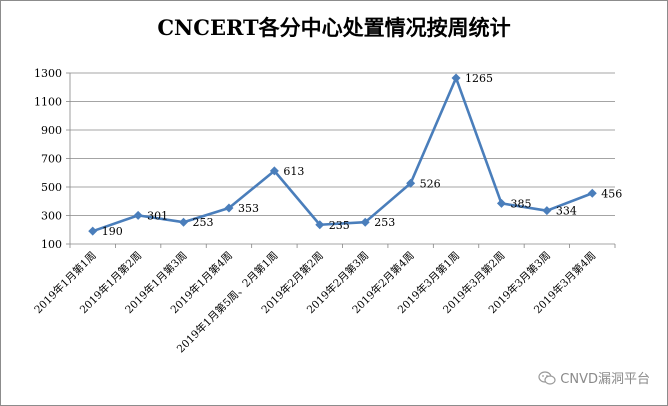  Describe the element at coordinates (51, 244) in the screenshot. I see `y-tick-label: 100` at that location.